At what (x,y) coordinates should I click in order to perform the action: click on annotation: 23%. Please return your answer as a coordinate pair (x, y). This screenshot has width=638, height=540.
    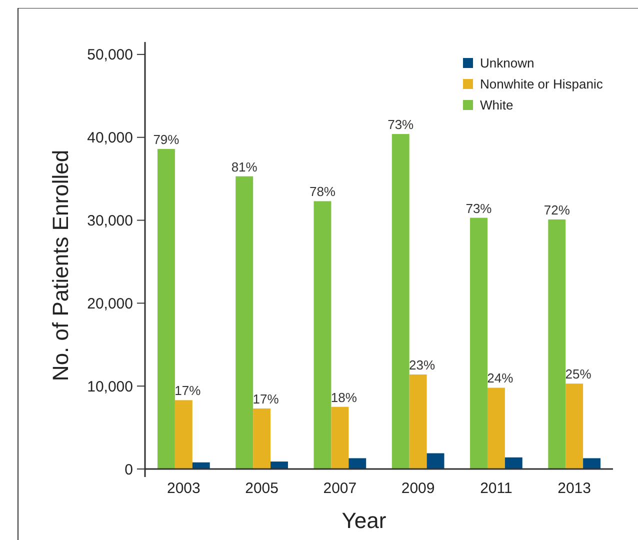
    Looking at the image, I should click on (422, 364).